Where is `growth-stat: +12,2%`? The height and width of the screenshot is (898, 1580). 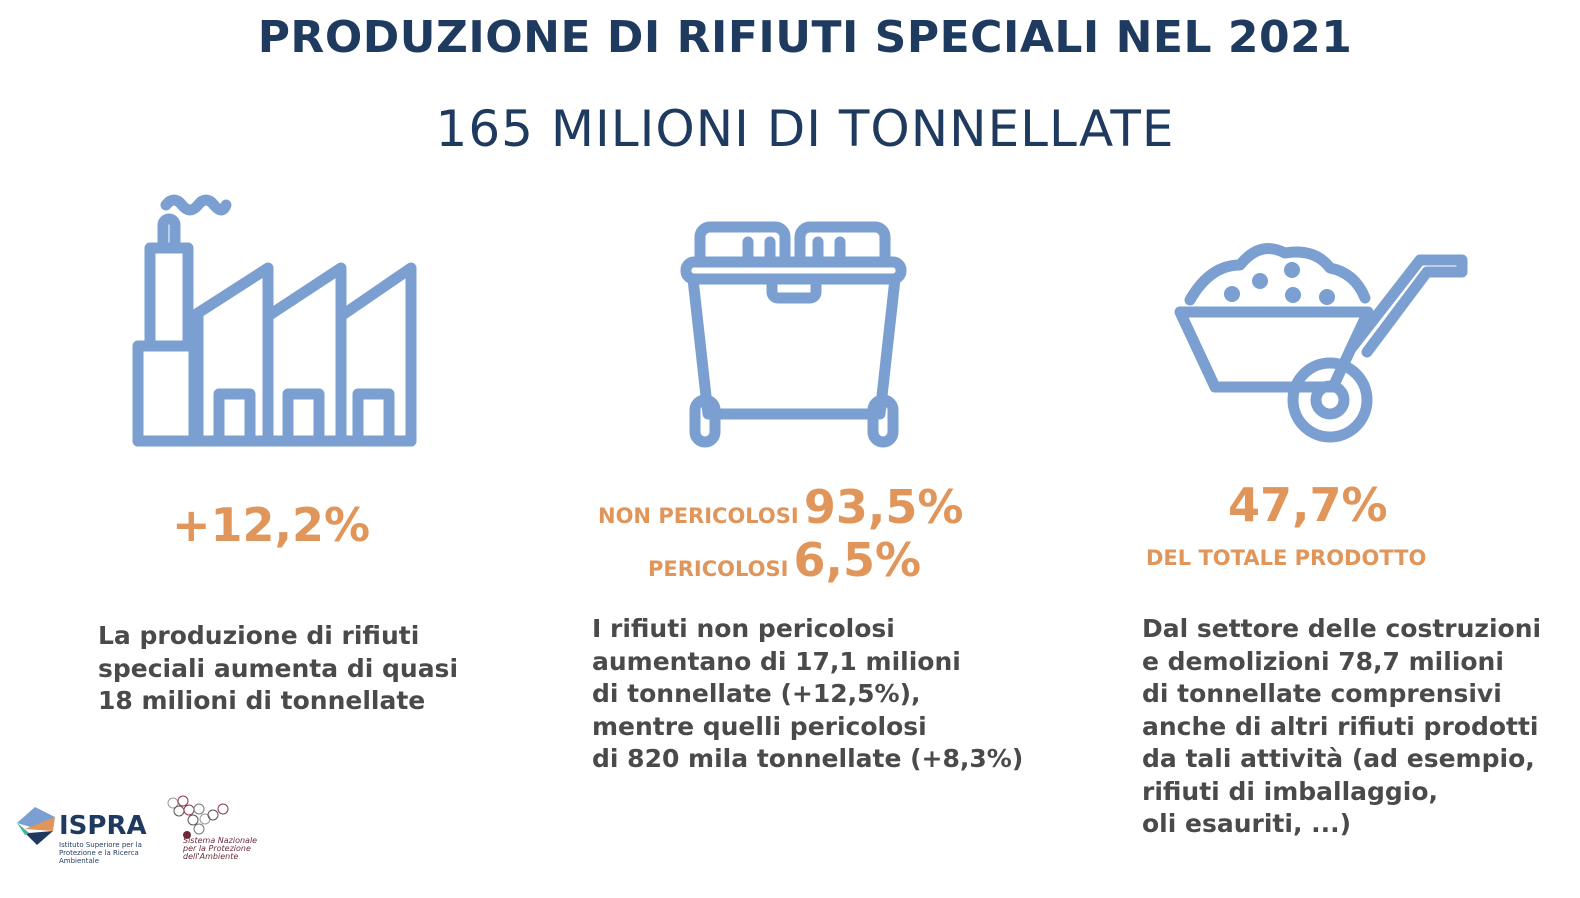 growth-stat: +12,2% is located at coordinates (271, 525).